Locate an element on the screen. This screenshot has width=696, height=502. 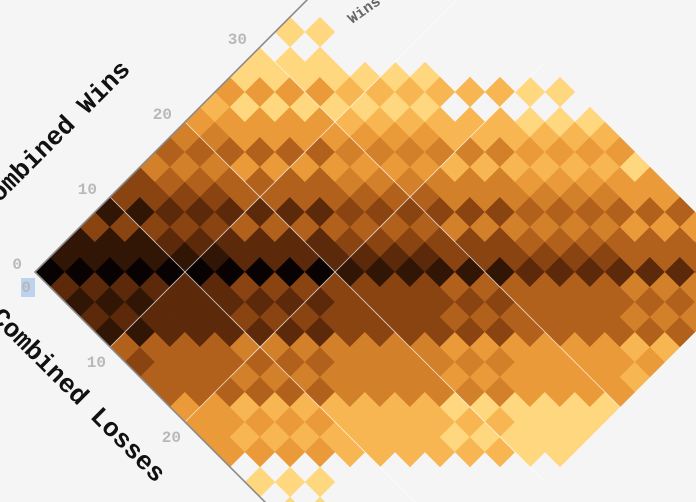
y-tick-label: 30 is located at coordinates (237, 40).